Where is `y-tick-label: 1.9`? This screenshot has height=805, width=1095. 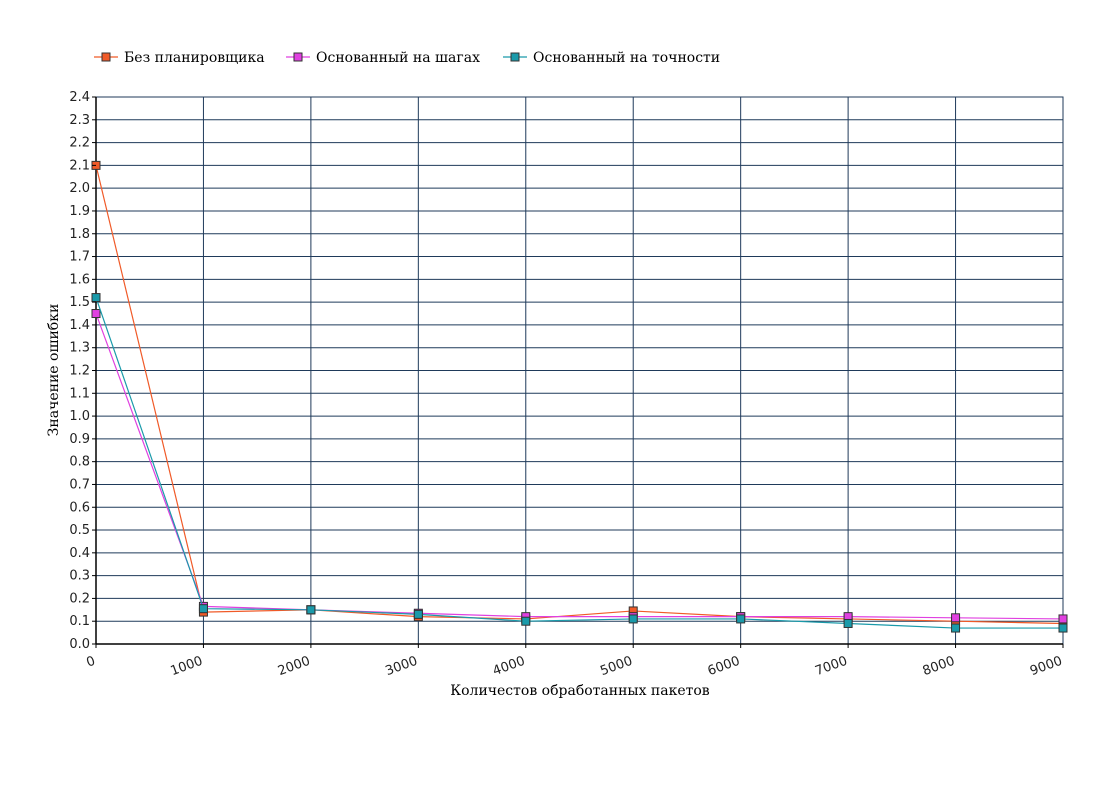 y-tick-label: 1.9 is located at coordinates (79, 211).